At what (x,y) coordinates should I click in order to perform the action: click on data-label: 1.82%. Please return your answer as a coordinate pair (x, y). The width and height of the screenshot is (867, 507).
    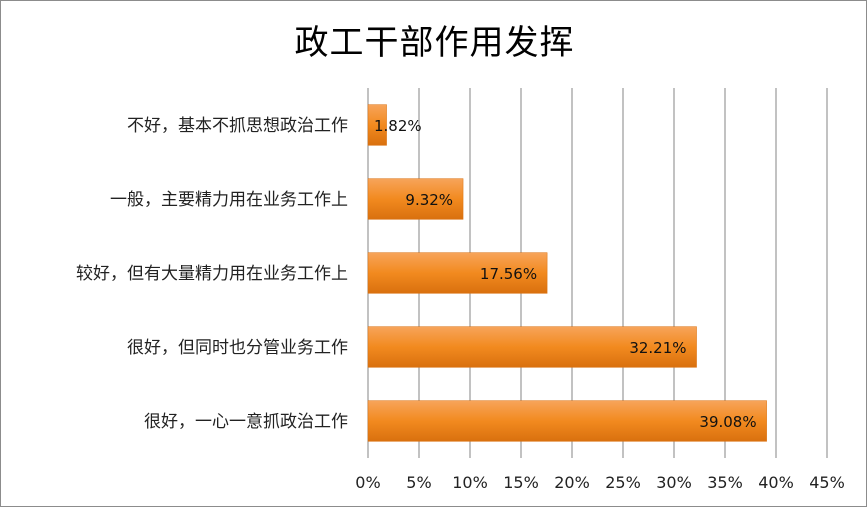
    Looking at the image, I should click on (398, 126).